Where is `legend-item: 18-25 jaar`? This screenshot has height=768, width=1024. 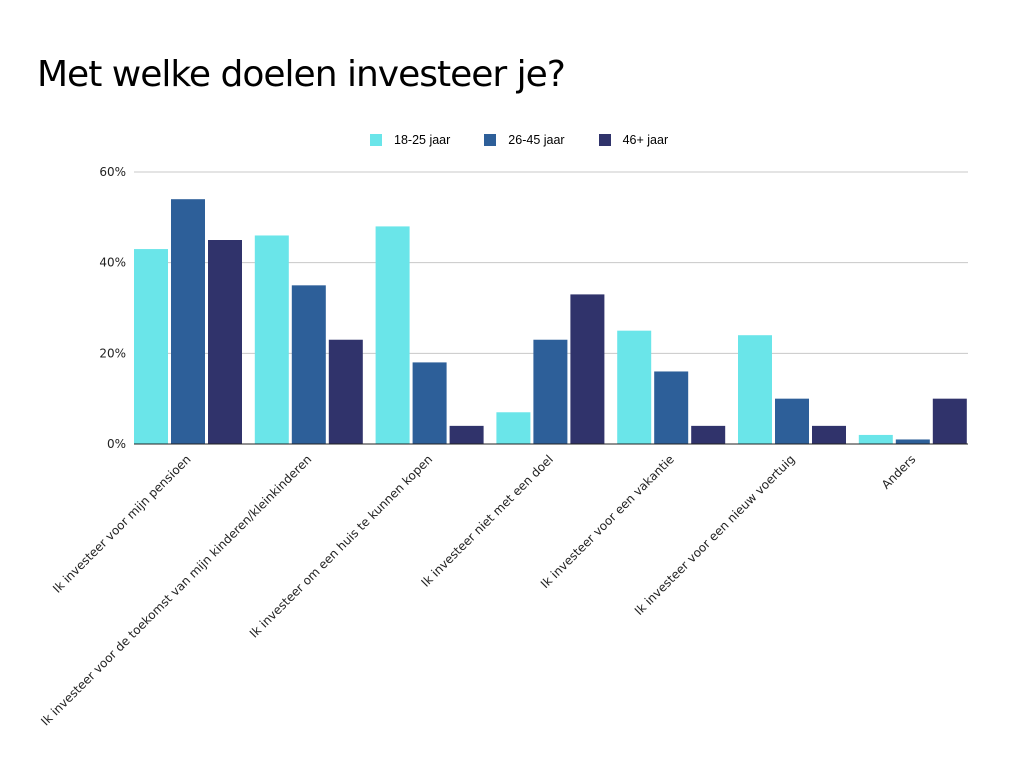
legend-item: 18-25 jaar is located at coordinates (410, 140).